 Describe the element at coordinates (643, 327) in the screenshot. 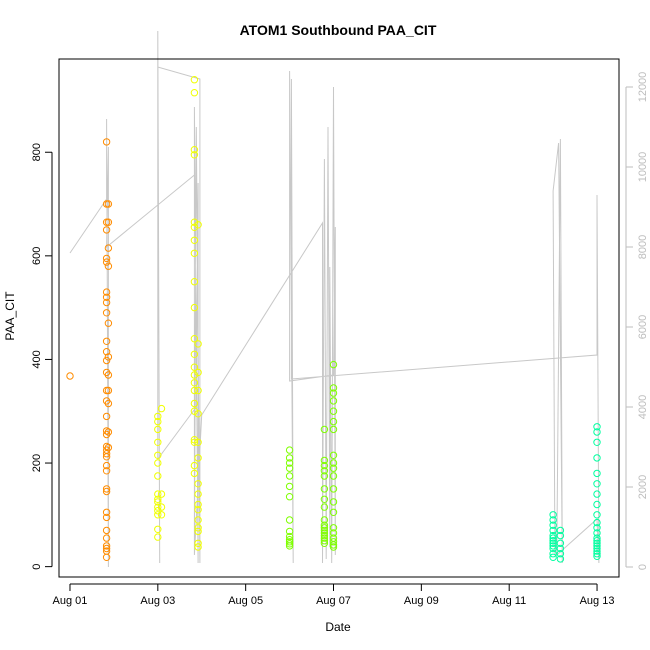

I see `y2-tick-label: 6000` at that location.